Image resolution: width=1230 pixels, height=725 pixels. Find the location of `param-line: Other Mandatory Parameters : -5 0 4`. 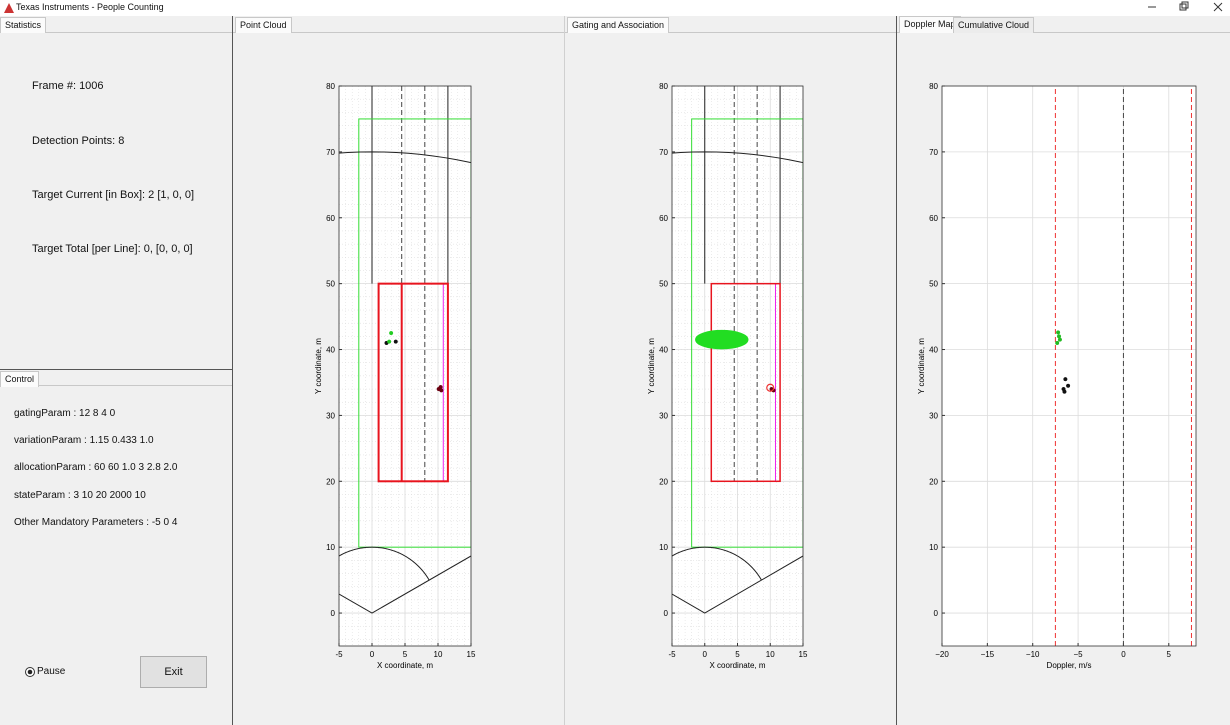

param-line: Other Mandatory Parameters : -5 0 4 is located at coordinates (96, 522).